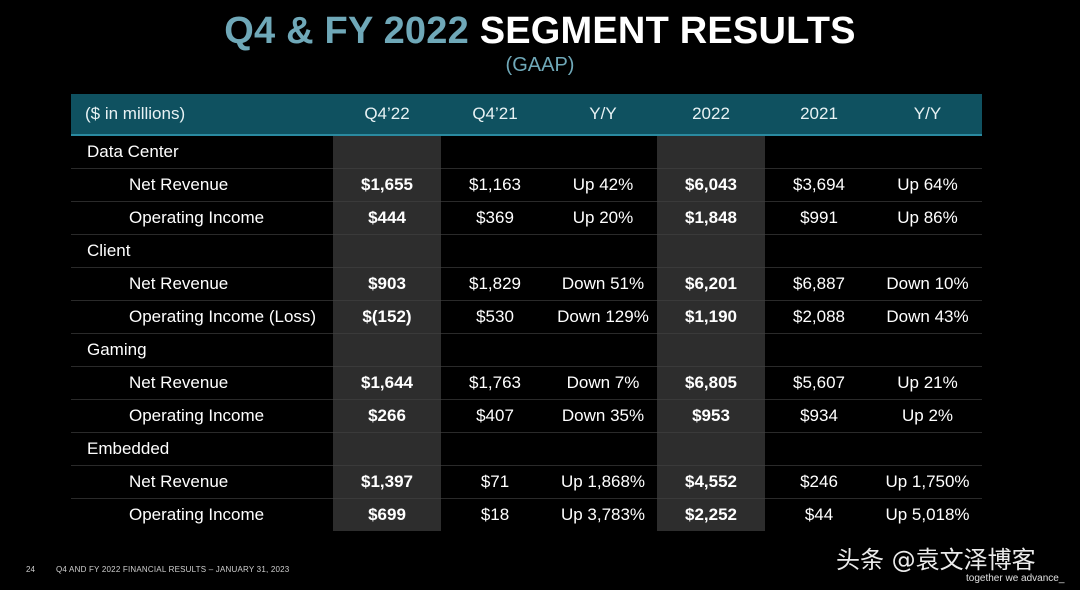 The image size is (1080, 590). Describe the element at coordinates (202, 251) in the screenshot. I see `section-label: Client` at that location.